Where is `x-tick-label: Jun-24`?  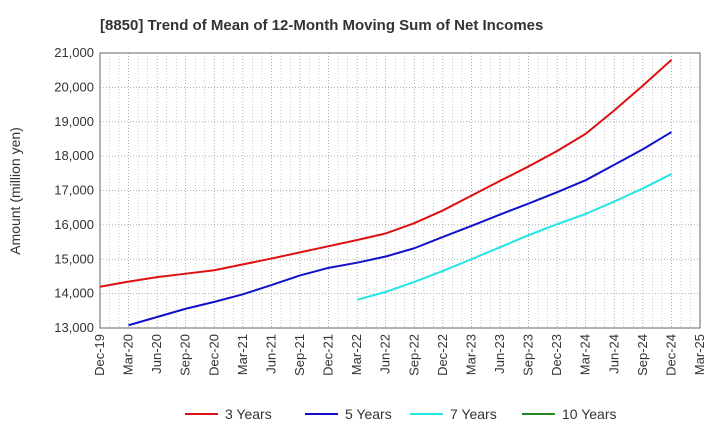 x-tick-label: Jun-24 is located at coordinates (613, 354).